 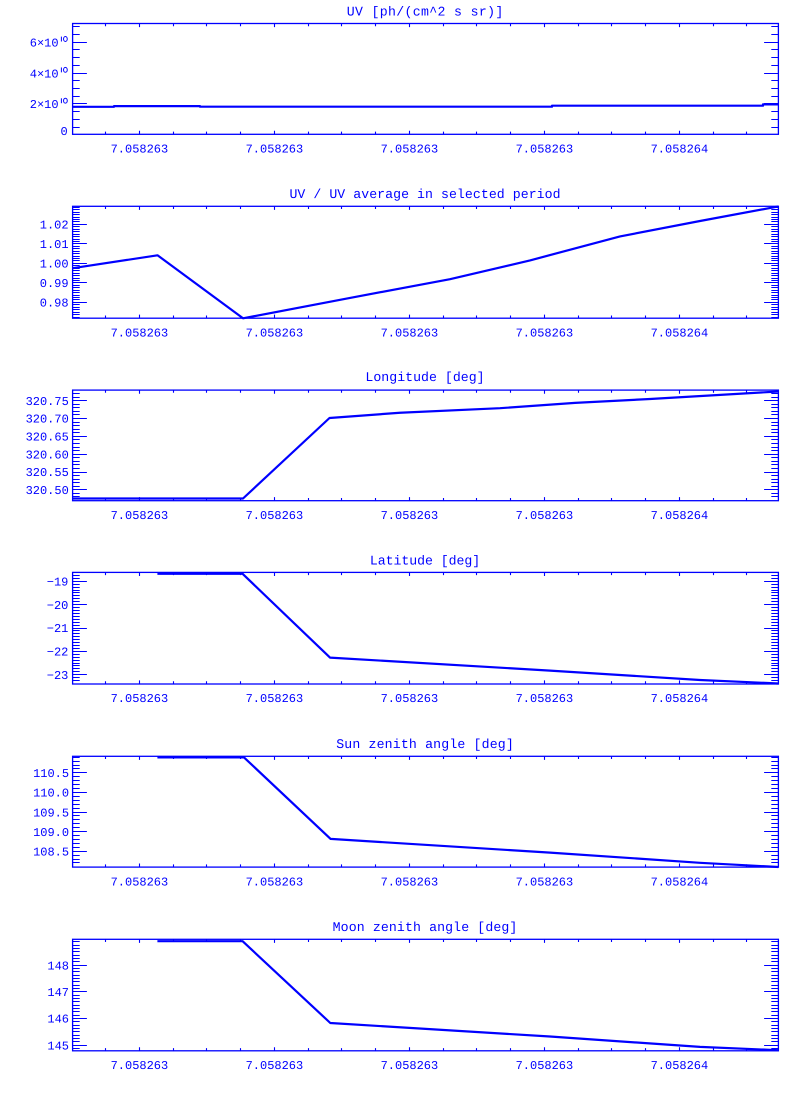 I want to click on svg-text: 320.55, so click(x=47, y=473).